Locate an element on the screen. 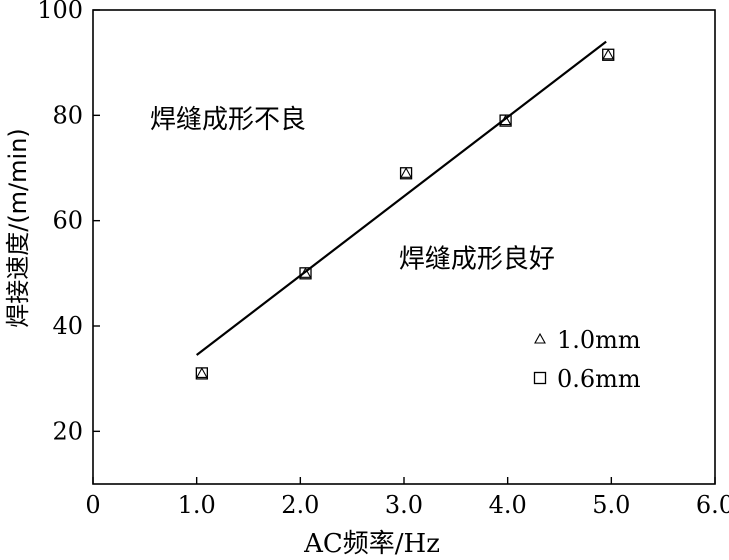 The height and width of the screenshot is (560, 729). x-tick-label: 1.0 is located at coordinates (197, 505).